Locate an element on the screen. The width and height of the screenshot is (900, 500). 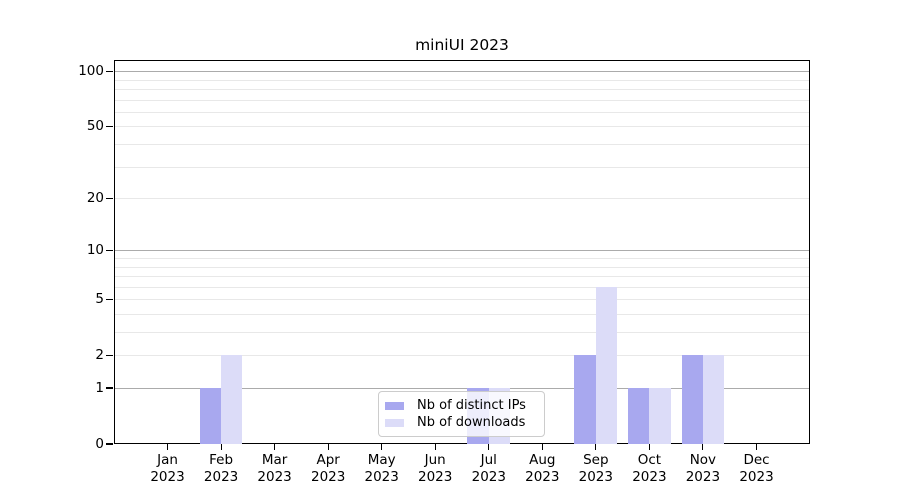
legend-swatch-downloads is located at coordinates (394, 422).